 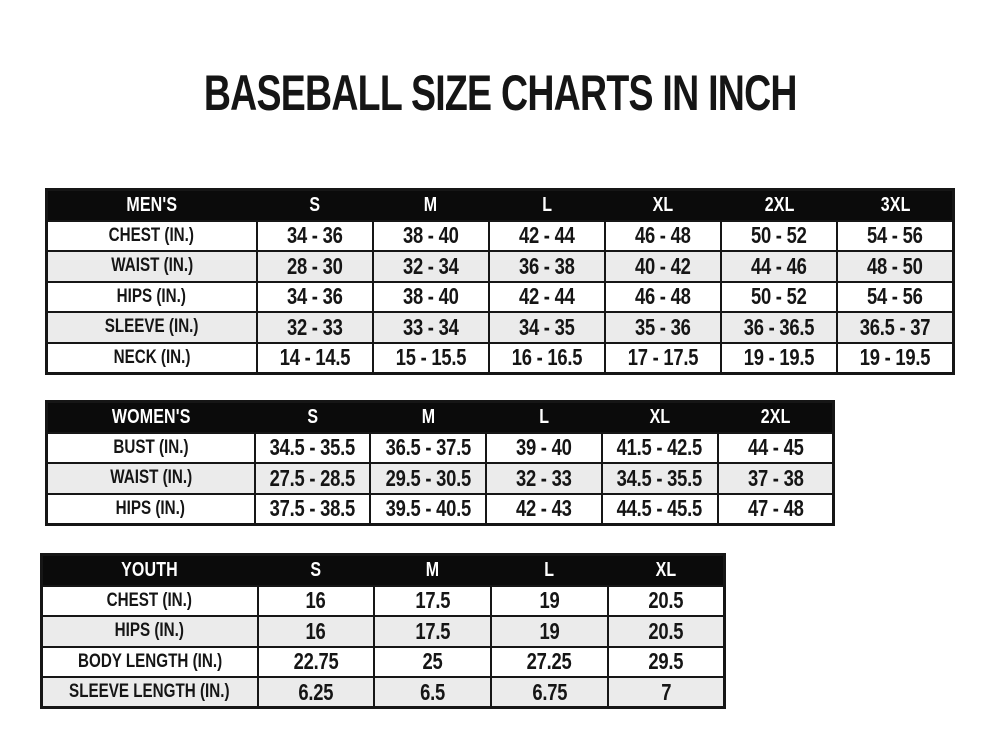 What do you see at coordinates (544, 508) in the screenshot?
I see `size-value-cell: 42 - 43` at bounding box center [544, 508].